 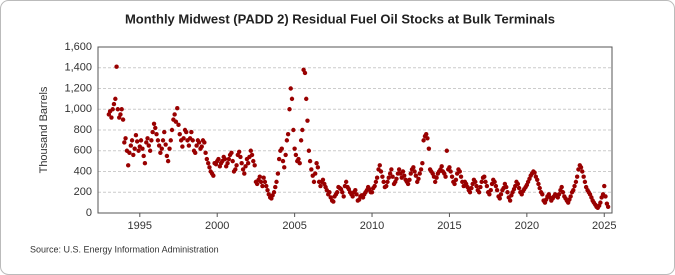 What do you see at coordinates (83, 130) in the screenshot?
I see `y-tick-label: 800` at bounding box center [83, 130].